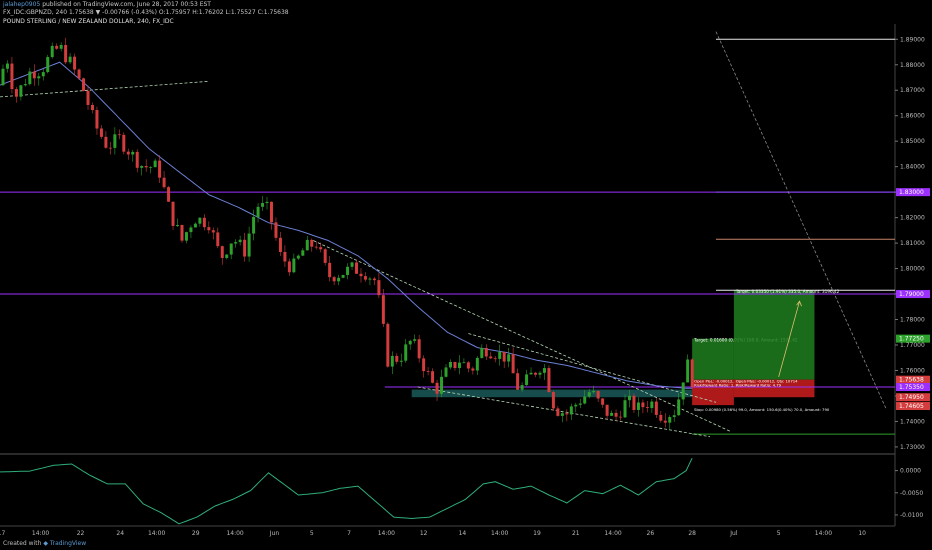 This screenshot has height=550, width=932. What do you see at coordinates (312, 533) in the screenshot?
I see `time-tick-label: 5` at bounding box center [312, 533].